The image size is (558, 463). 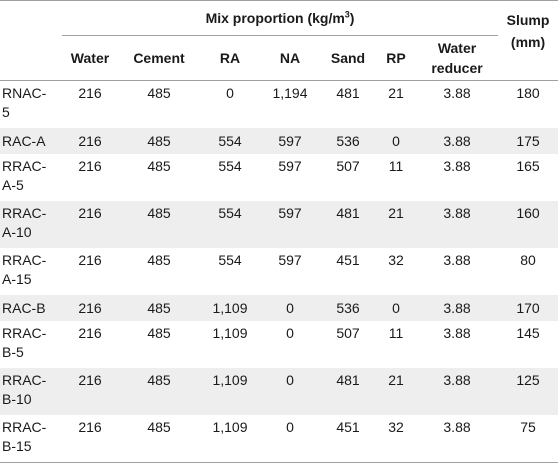 I want to click on table-row: RRAC- B-5 216 485 1,109 0 507 11 3.88 145, so click(x=279, y=344).